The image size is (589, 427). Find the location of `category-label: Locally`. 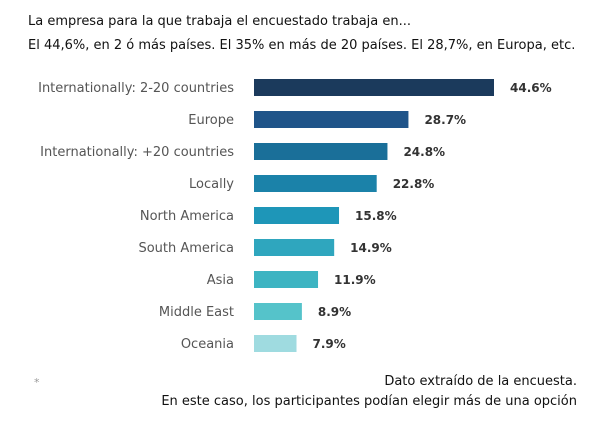

category-label: Locally is located at coordinates (211, 184).